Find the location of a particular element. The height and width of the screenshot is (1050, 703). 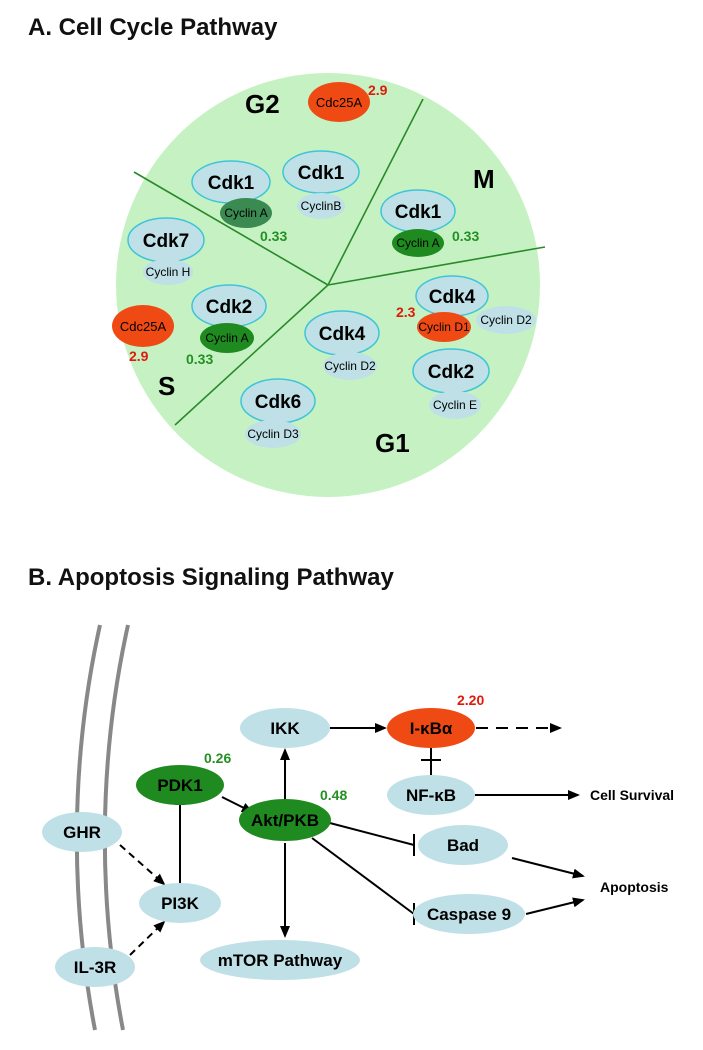

s-cyclin-h-label: Cyclin H is located at coordinates (168, 272).